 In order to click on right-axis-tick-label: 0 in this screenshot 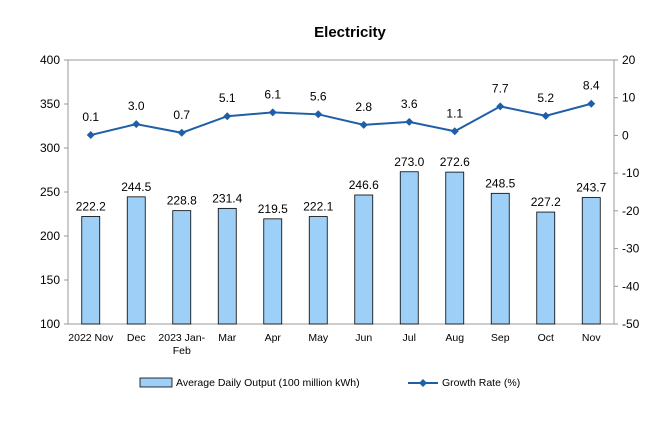, I will do `click(625, 135)`.